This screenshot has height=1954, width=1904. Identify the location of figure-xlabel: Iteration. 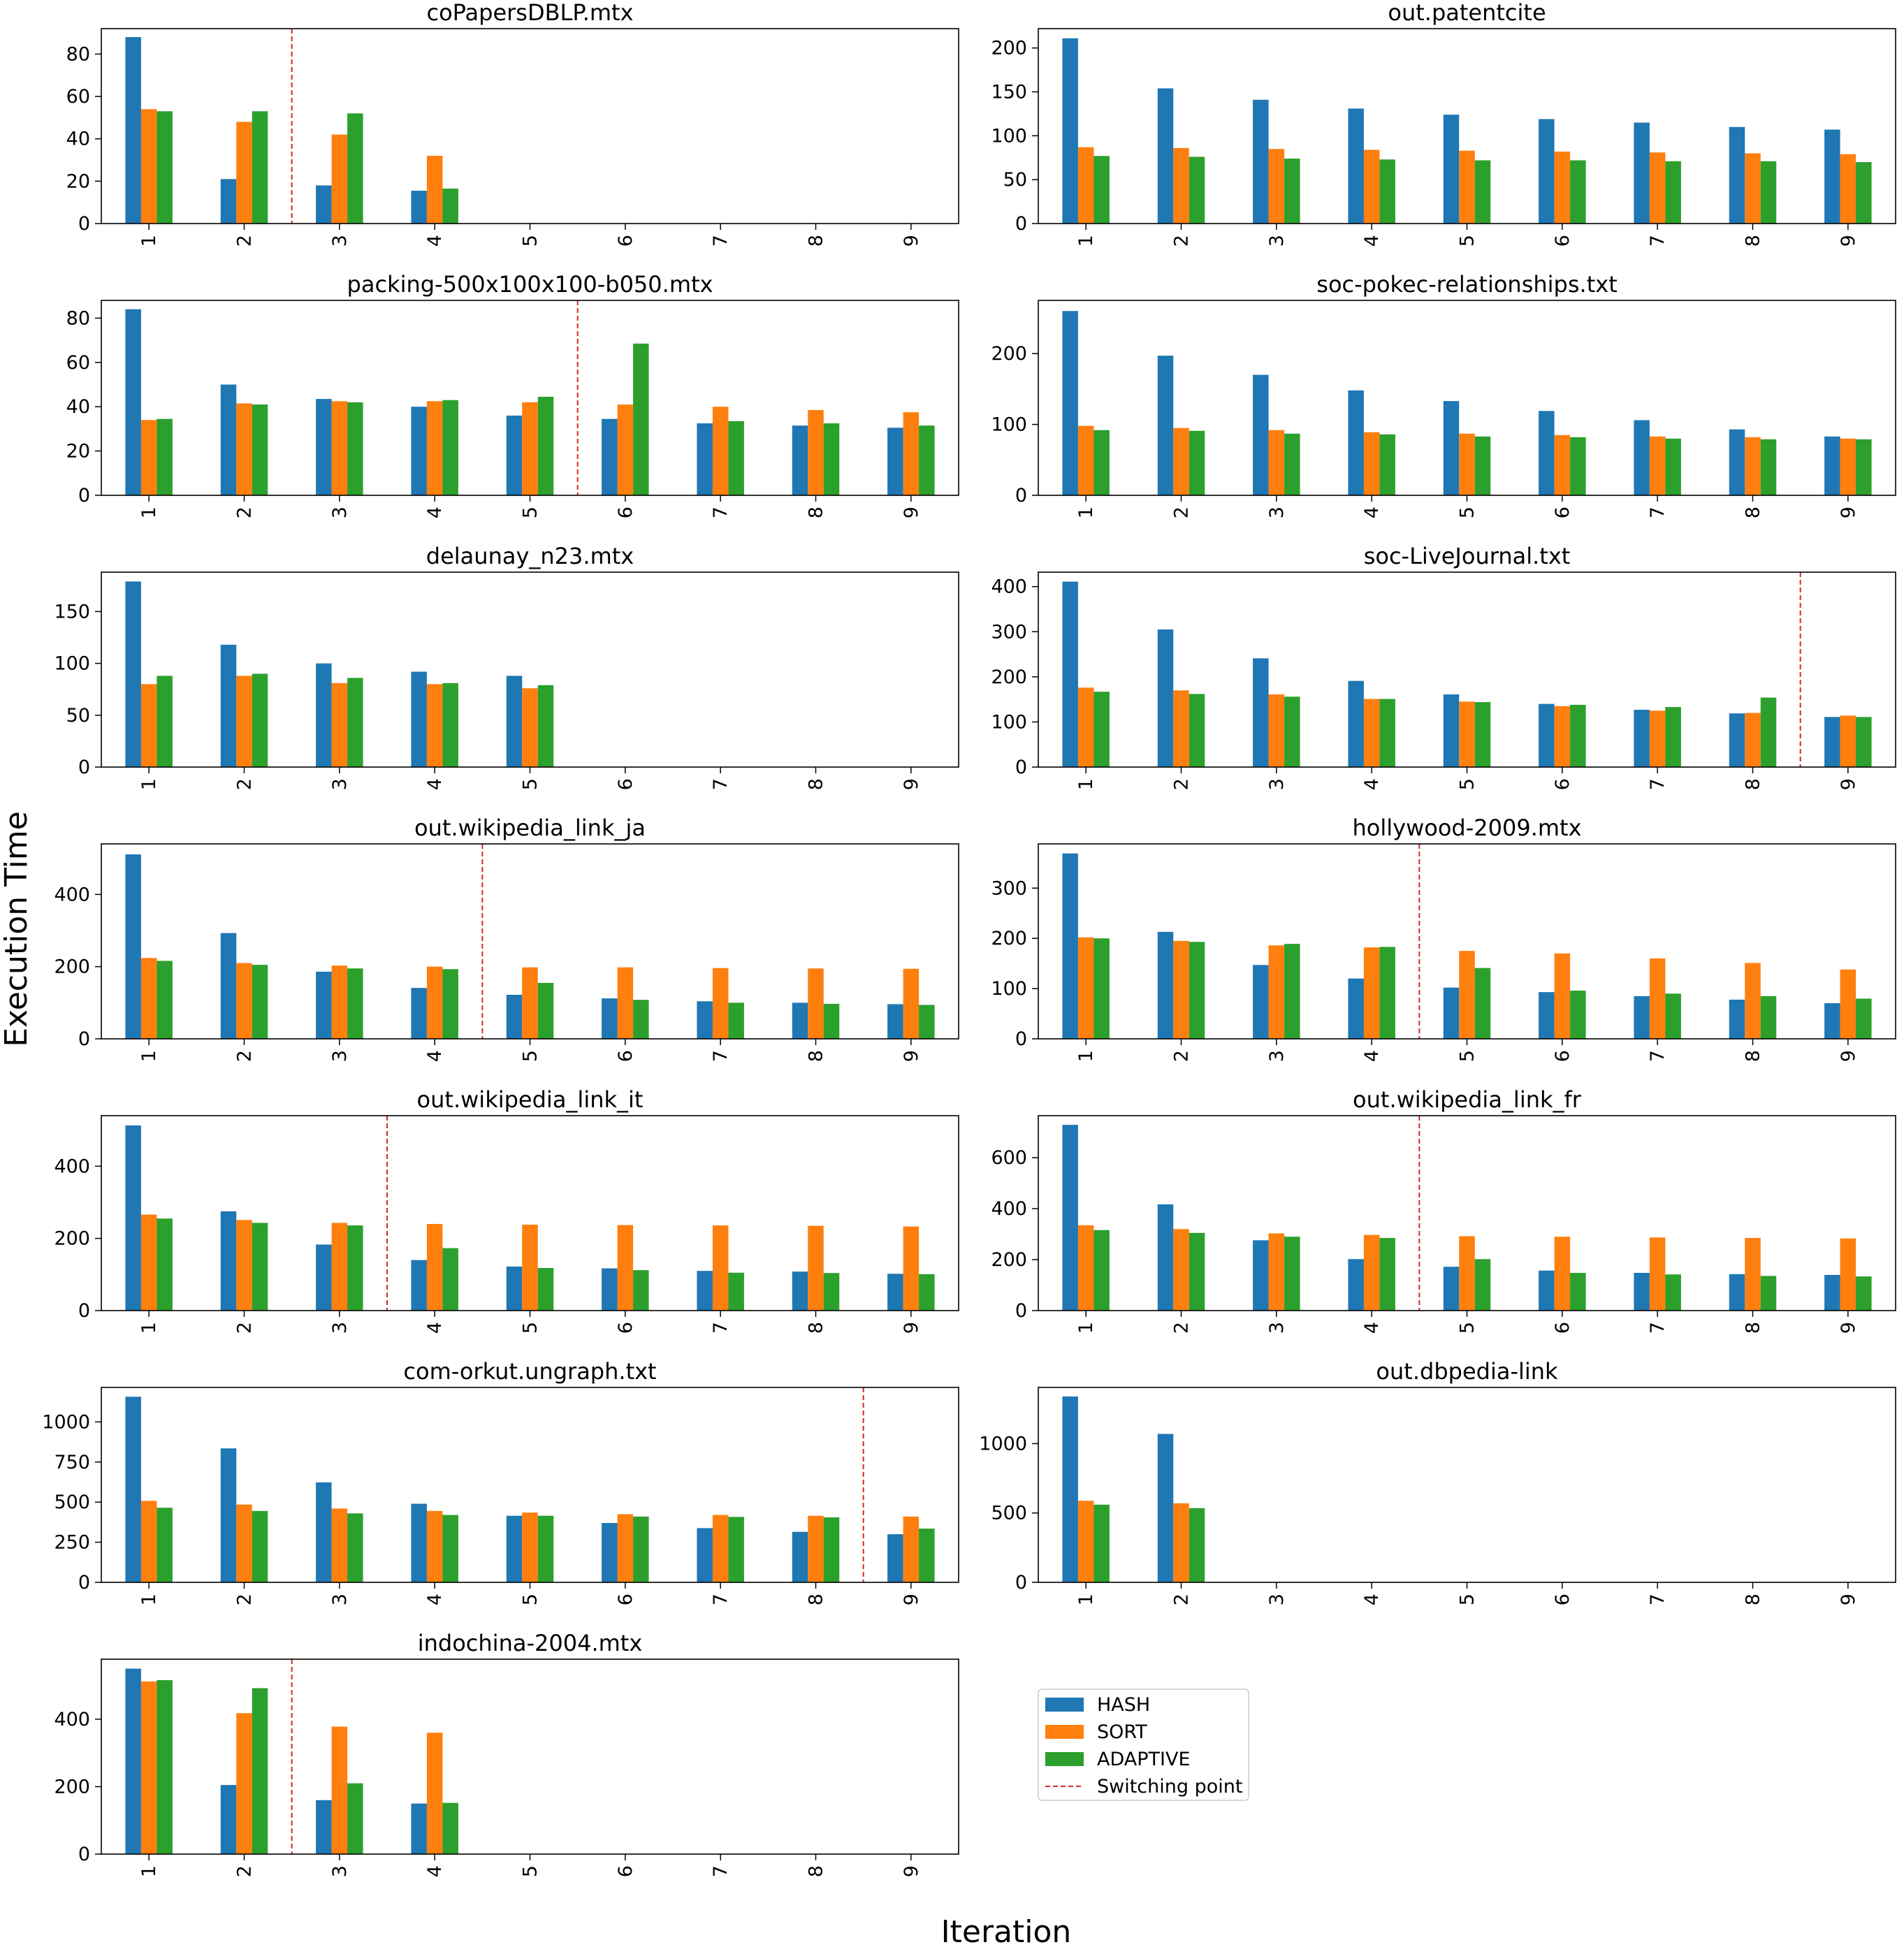
(1006, 1932).